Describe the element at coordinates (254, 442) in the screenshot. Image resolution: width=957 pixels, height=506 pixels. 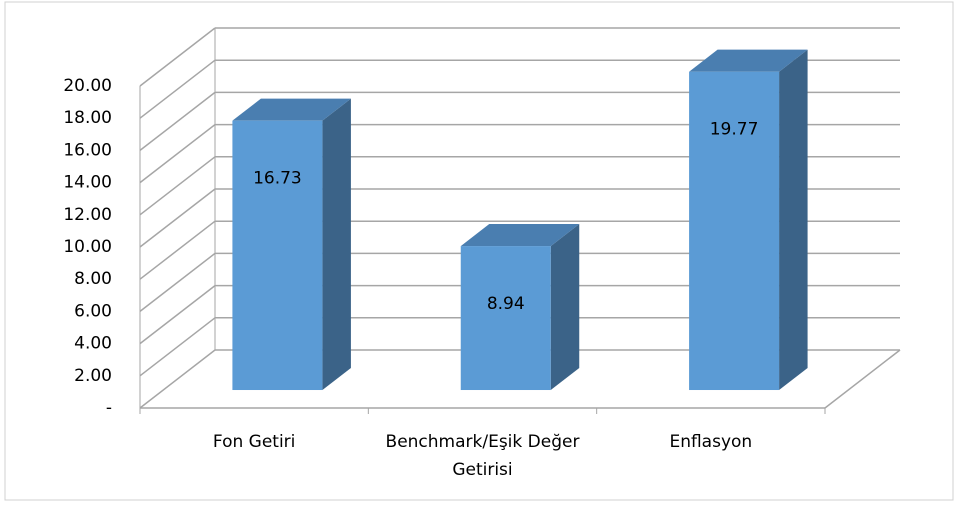
I see `x-tick-label: Fon Getiri` at that location.